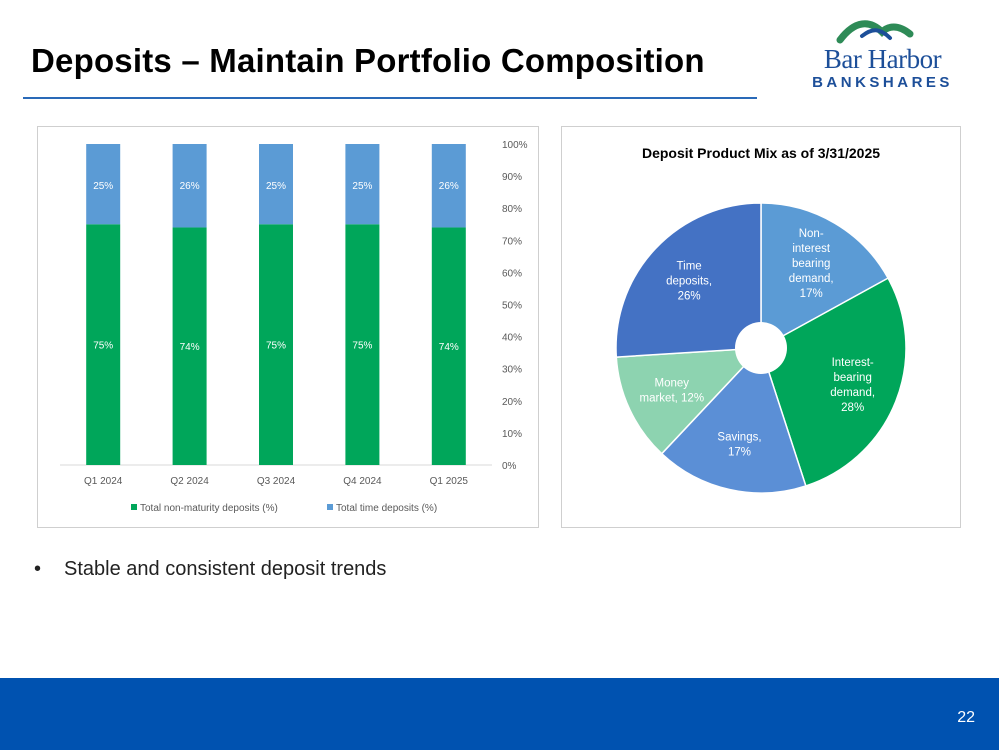 The height and width of the screenshot is (750, 999). I want to click on x-tick-label: Q1 2025, so click(449, 481).